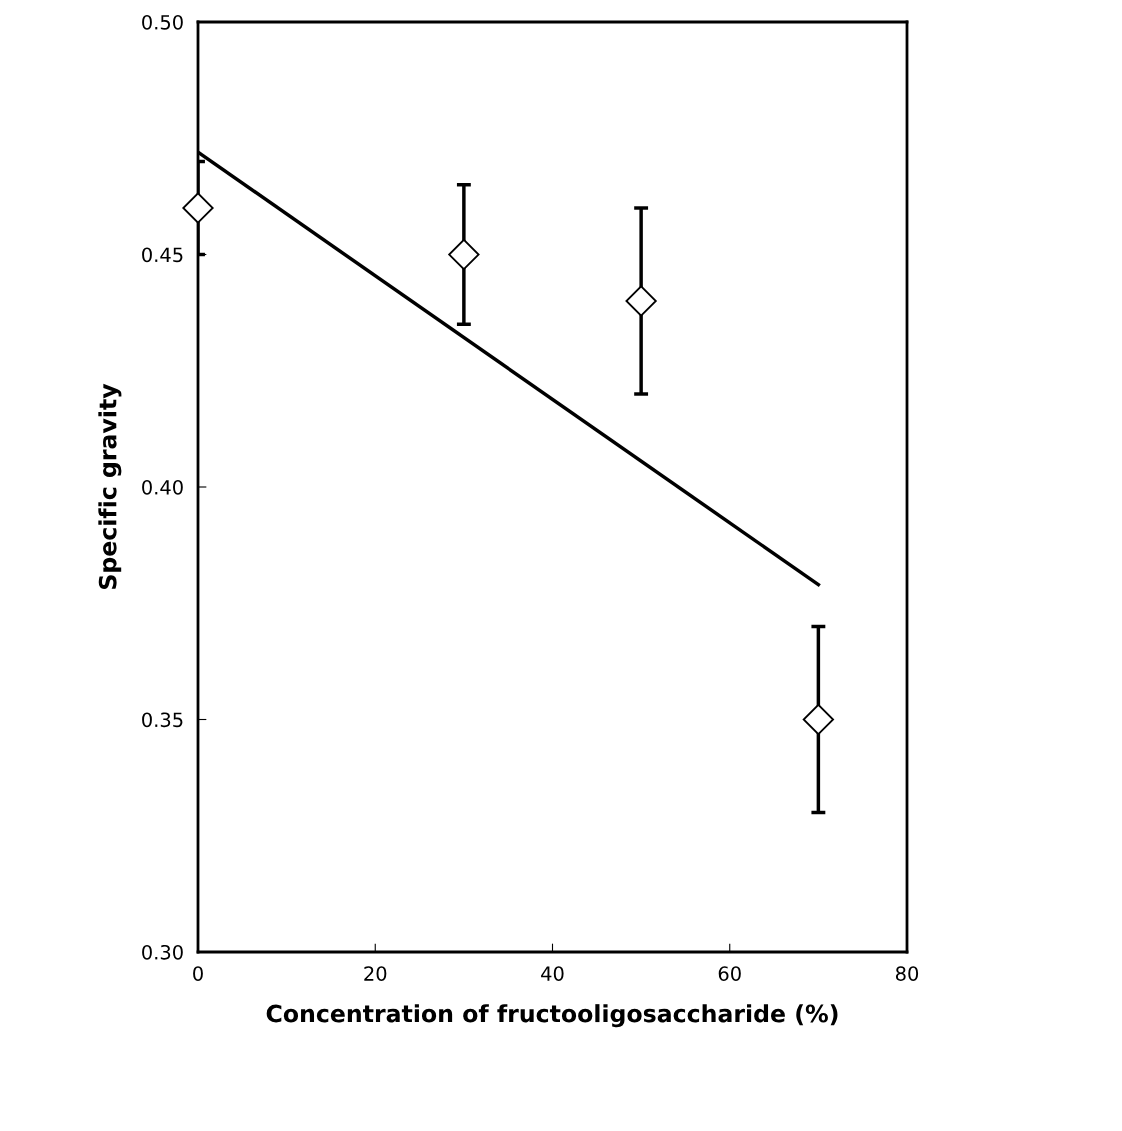  Describe the element at coordinates (552, 1016) in the screenshot. I see `x-axis-title: Concentration of fructooligosaccharide (%)` at that location.